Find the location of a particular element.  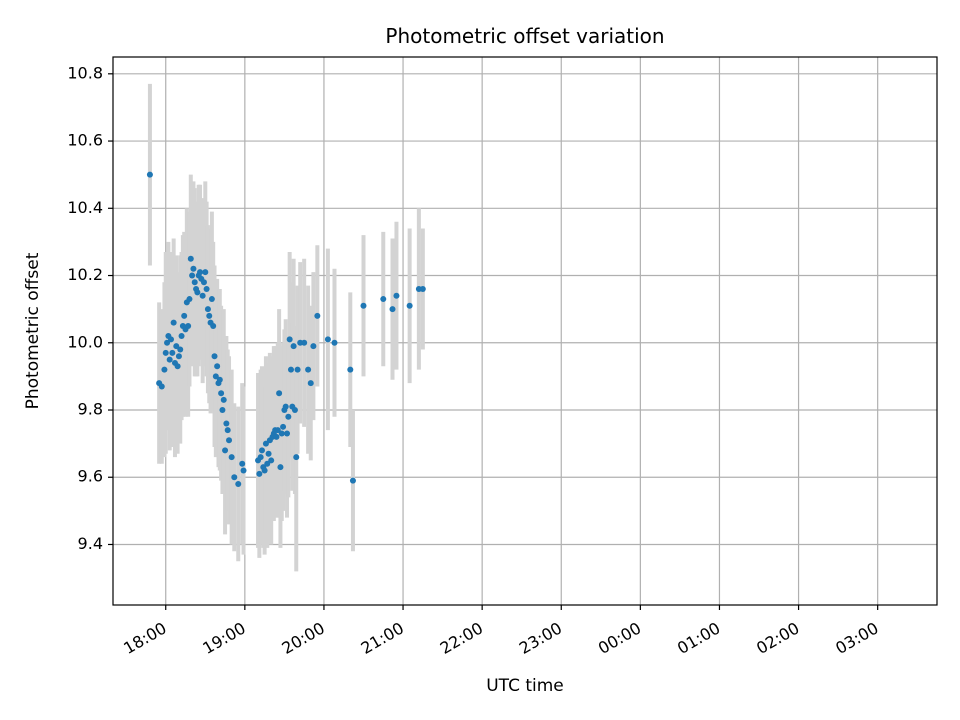

y-tick-label: 10.0 is located at coordinates (85, 341).